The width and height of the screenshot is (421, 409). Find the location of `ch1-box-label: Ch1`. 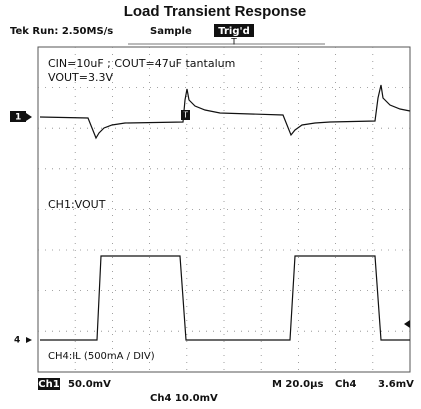

ch1-box-label: Ch1 is located at coordinates (48, 384).